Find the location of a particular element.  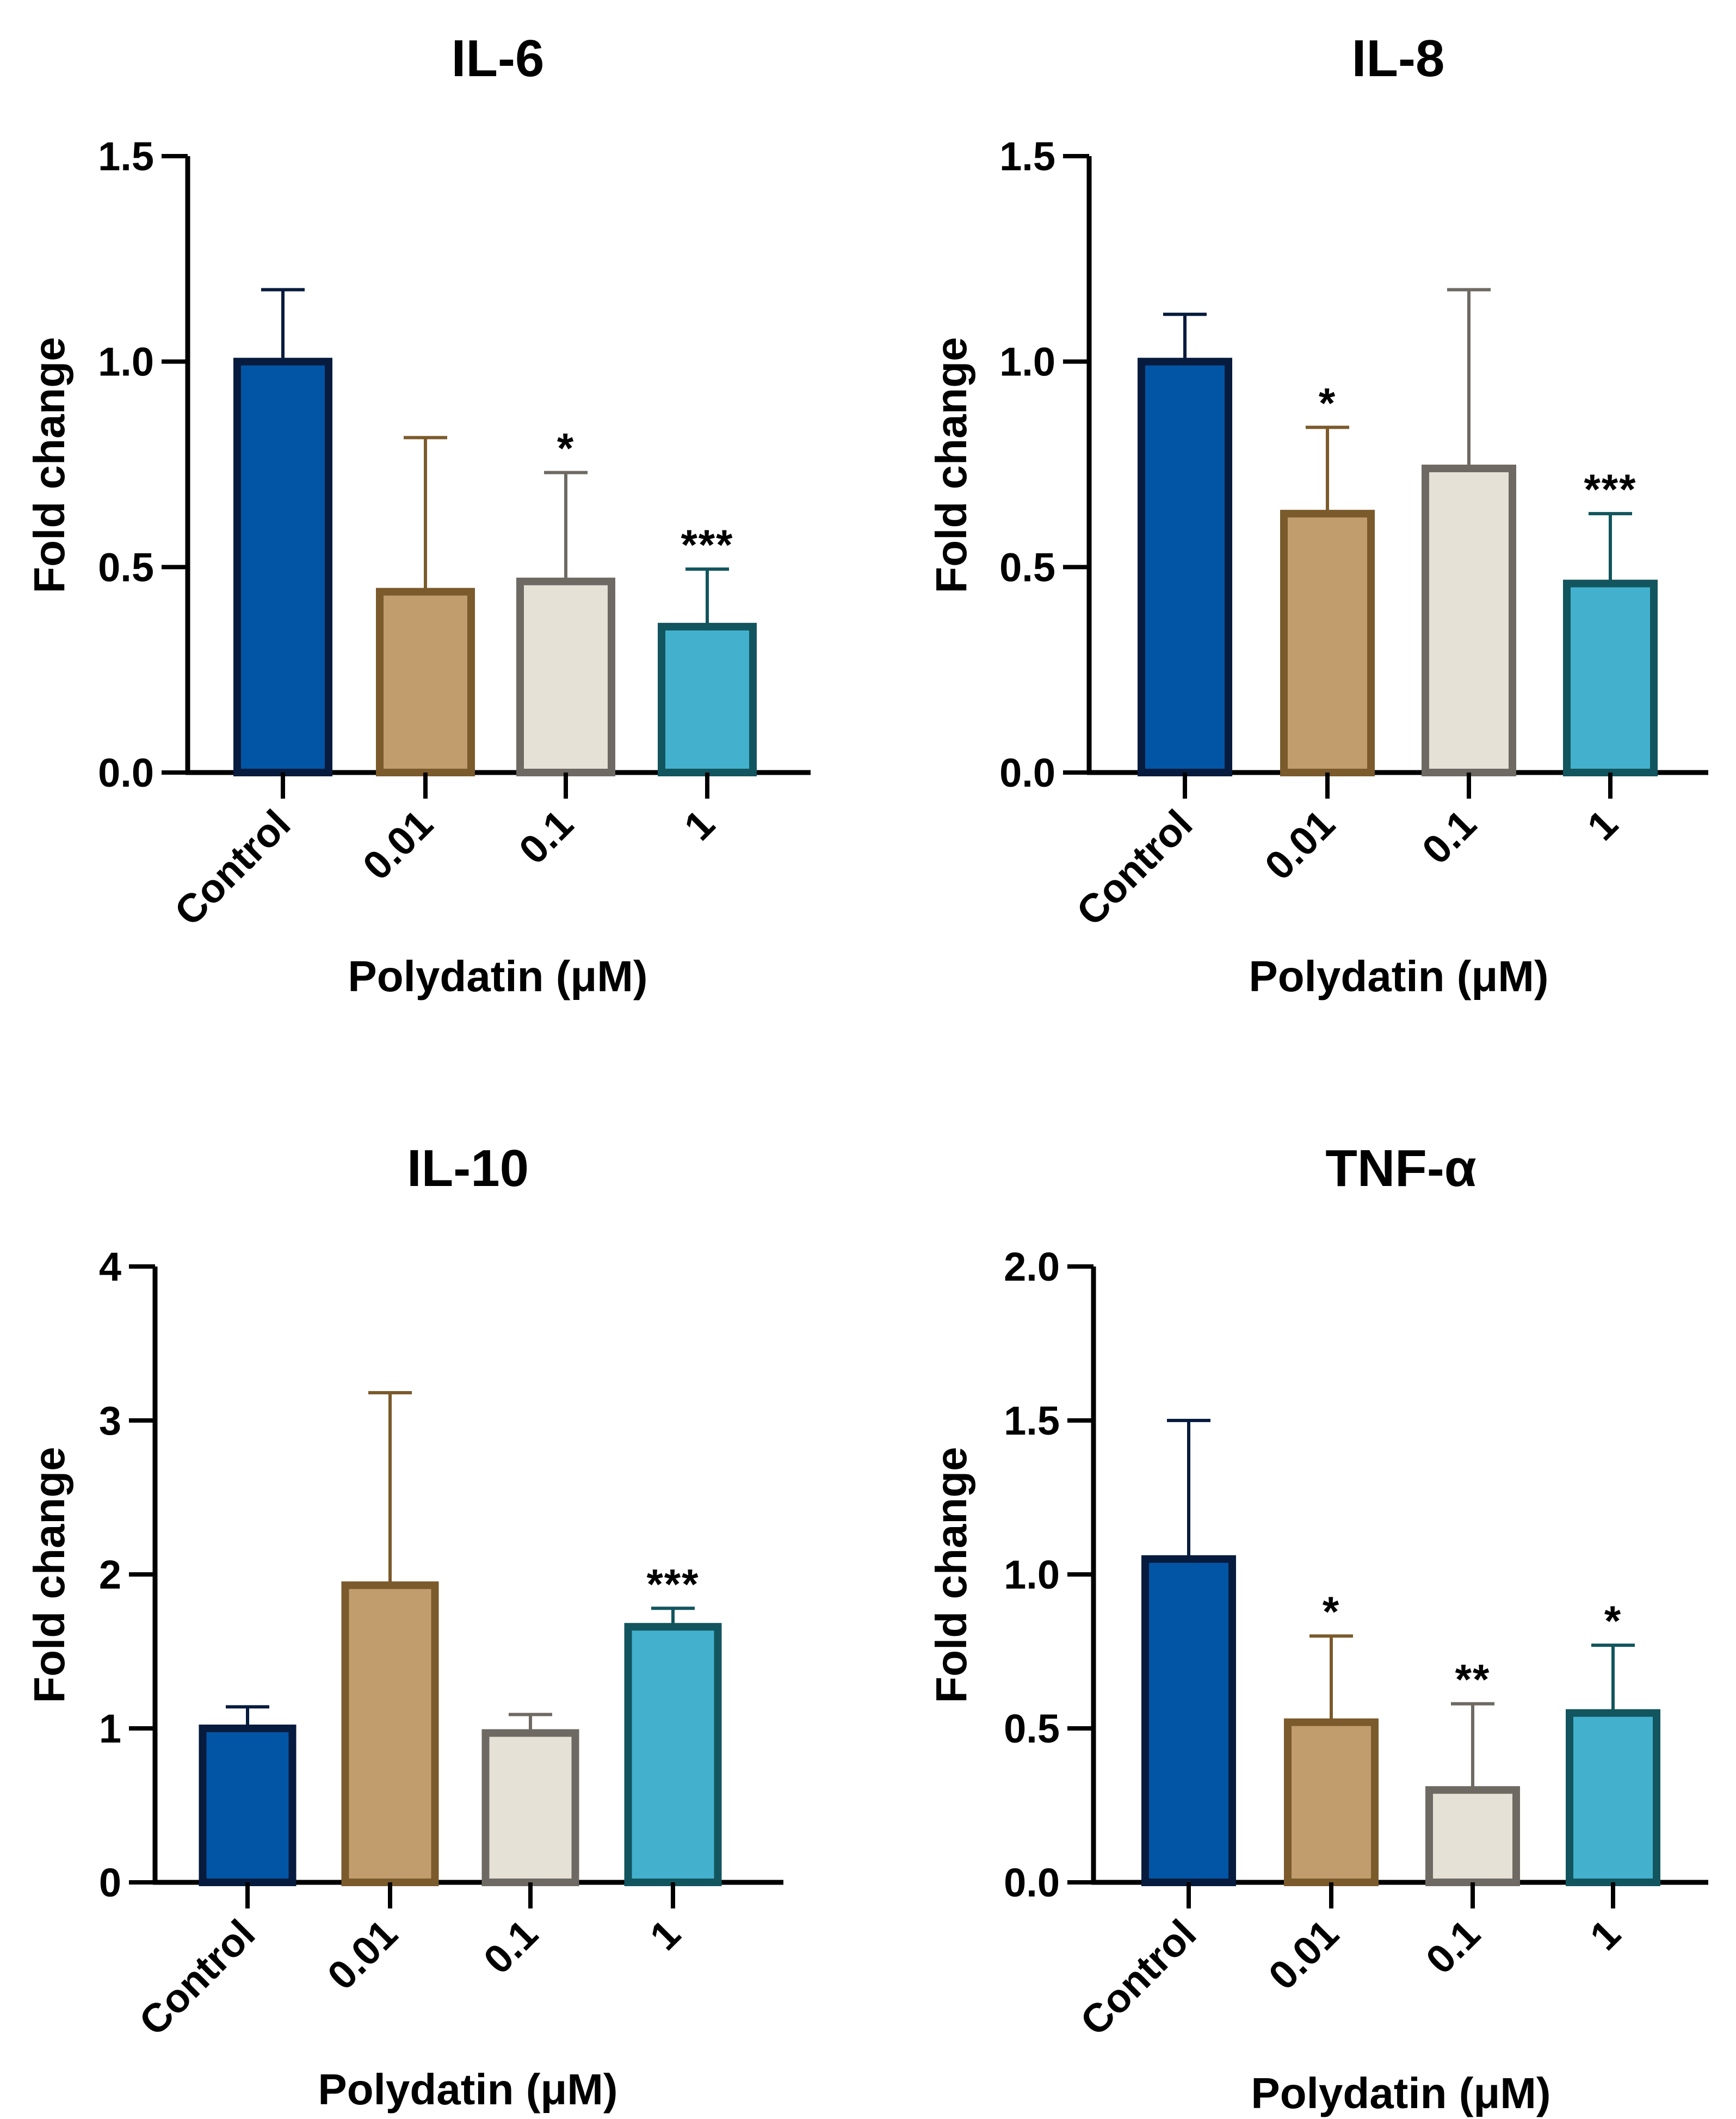

y-tick-label: 2 is located at coordinates (110, 1574).